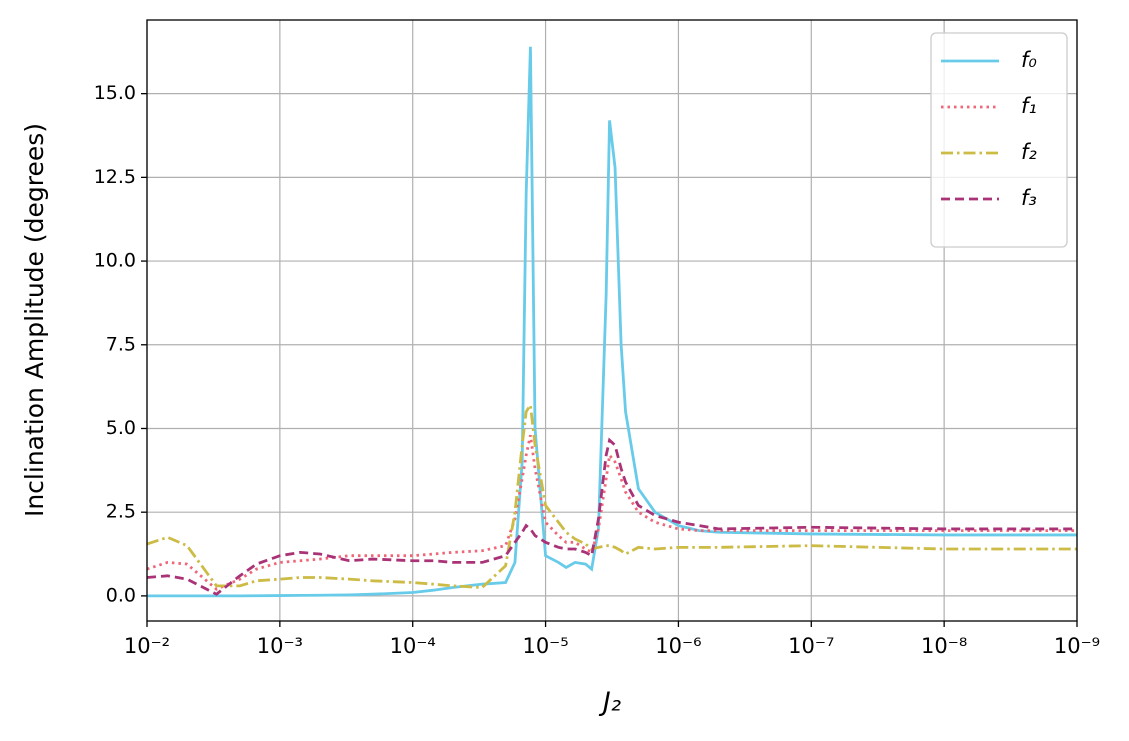  What do you see at coordinates (545, 646) in the screenshot?
I see `x-tick-label: 10⁻⁵` at bounding box center [545, 646].